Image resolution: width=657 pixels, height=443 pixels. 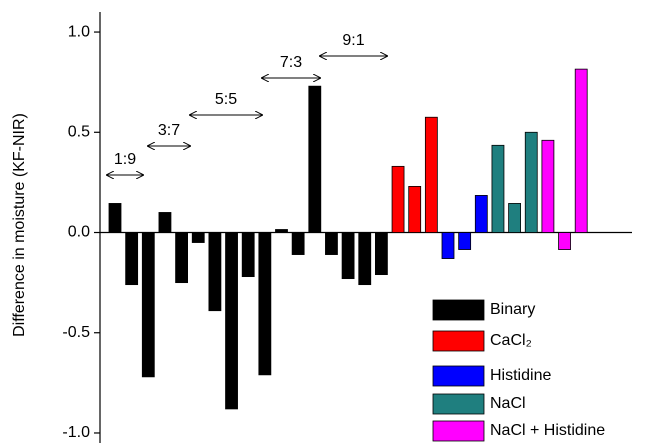 I want to click on y-axis-label: Difference in moisture (KF-NIR), so click(x=19, y=225).